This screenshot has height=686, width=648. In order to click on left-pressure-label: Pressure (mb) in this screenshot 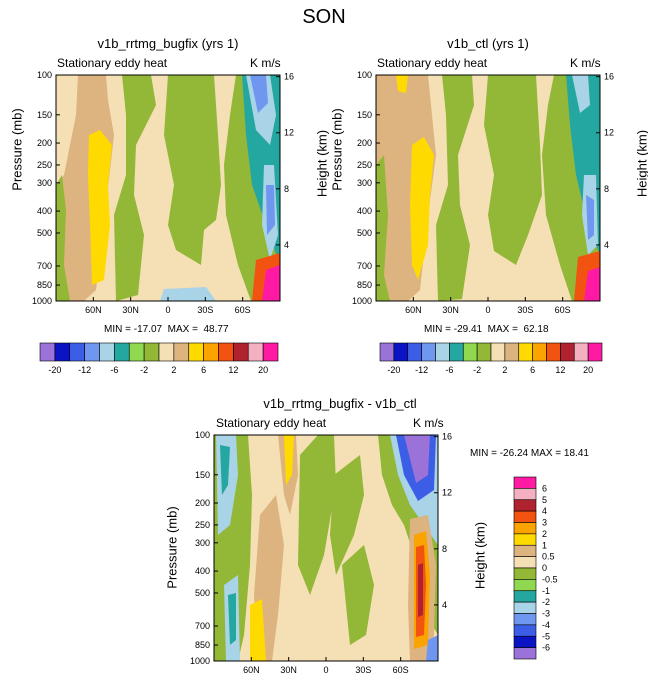, I will do `click(17, 149)`.